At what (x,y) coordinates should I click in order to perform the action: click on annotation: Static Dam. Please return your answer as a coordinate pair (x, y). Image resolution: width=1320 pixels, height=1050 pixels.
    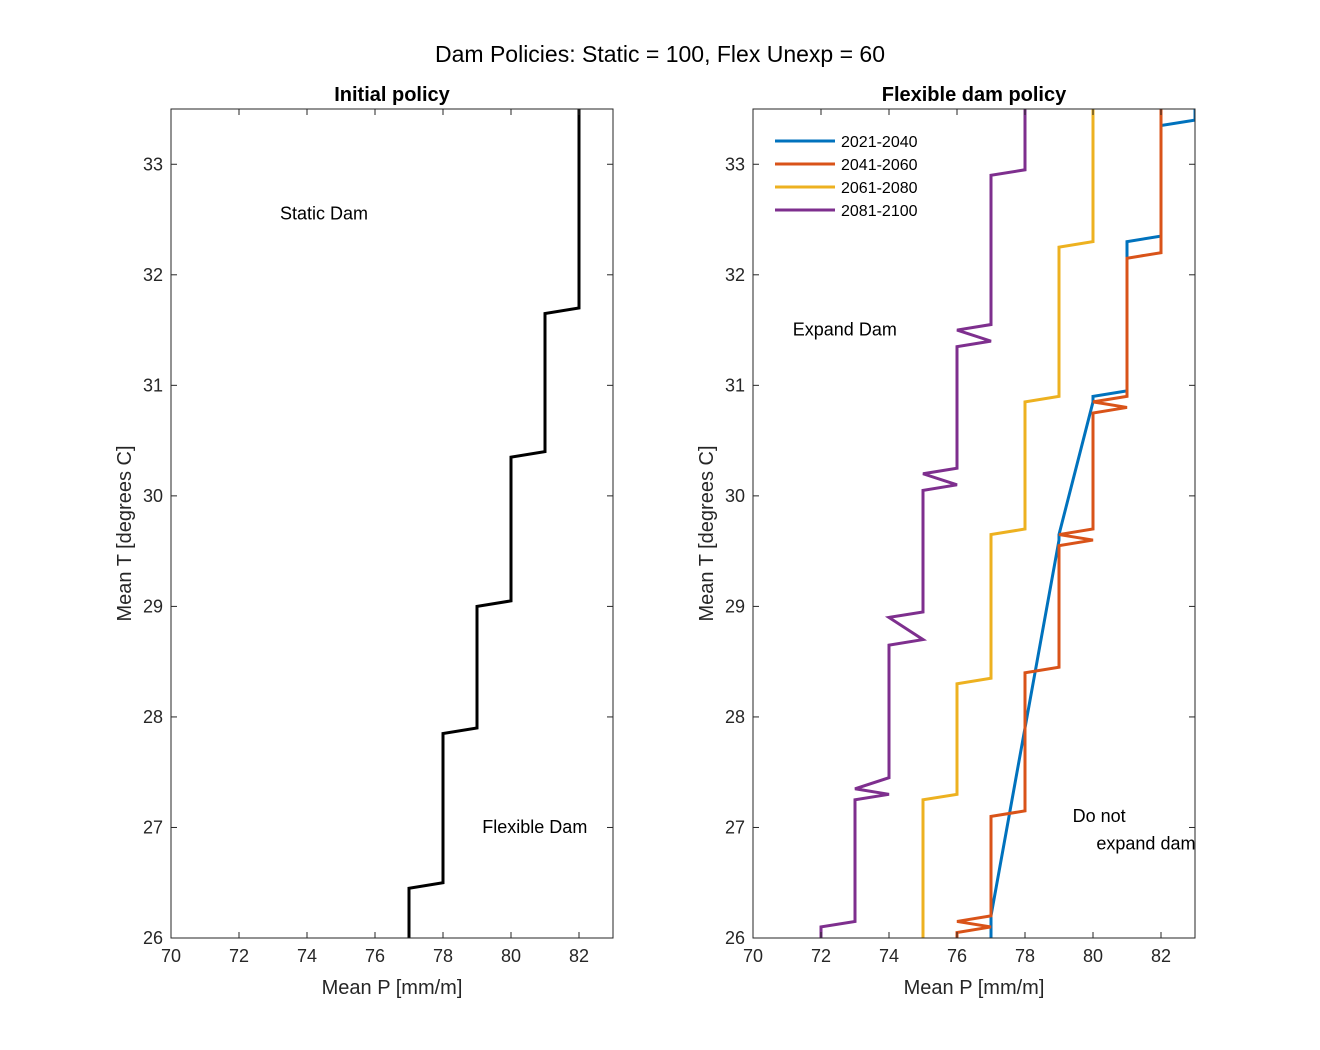
    Looking at the image, I should click on (324, 214).